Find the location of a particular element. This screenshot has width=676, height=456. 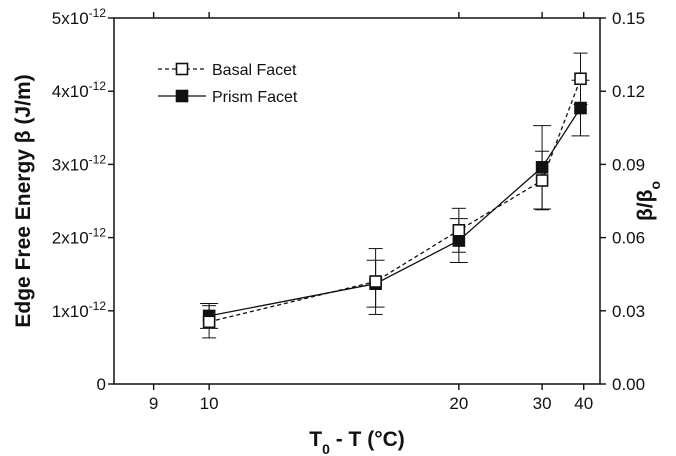

y-tick-label-left-3: 3x10⁻¹² is located at coordinates (79, 163).